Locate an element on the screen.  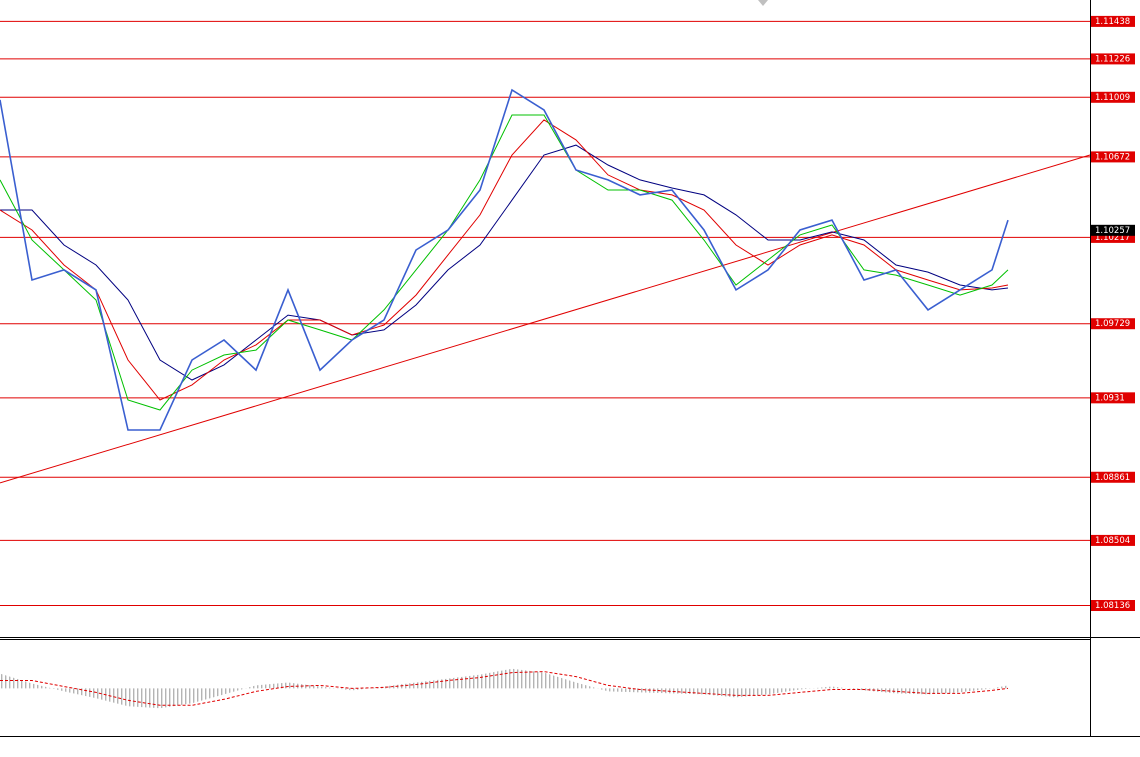
level-label: 1.09729 is located at coordinates (1112, 324).